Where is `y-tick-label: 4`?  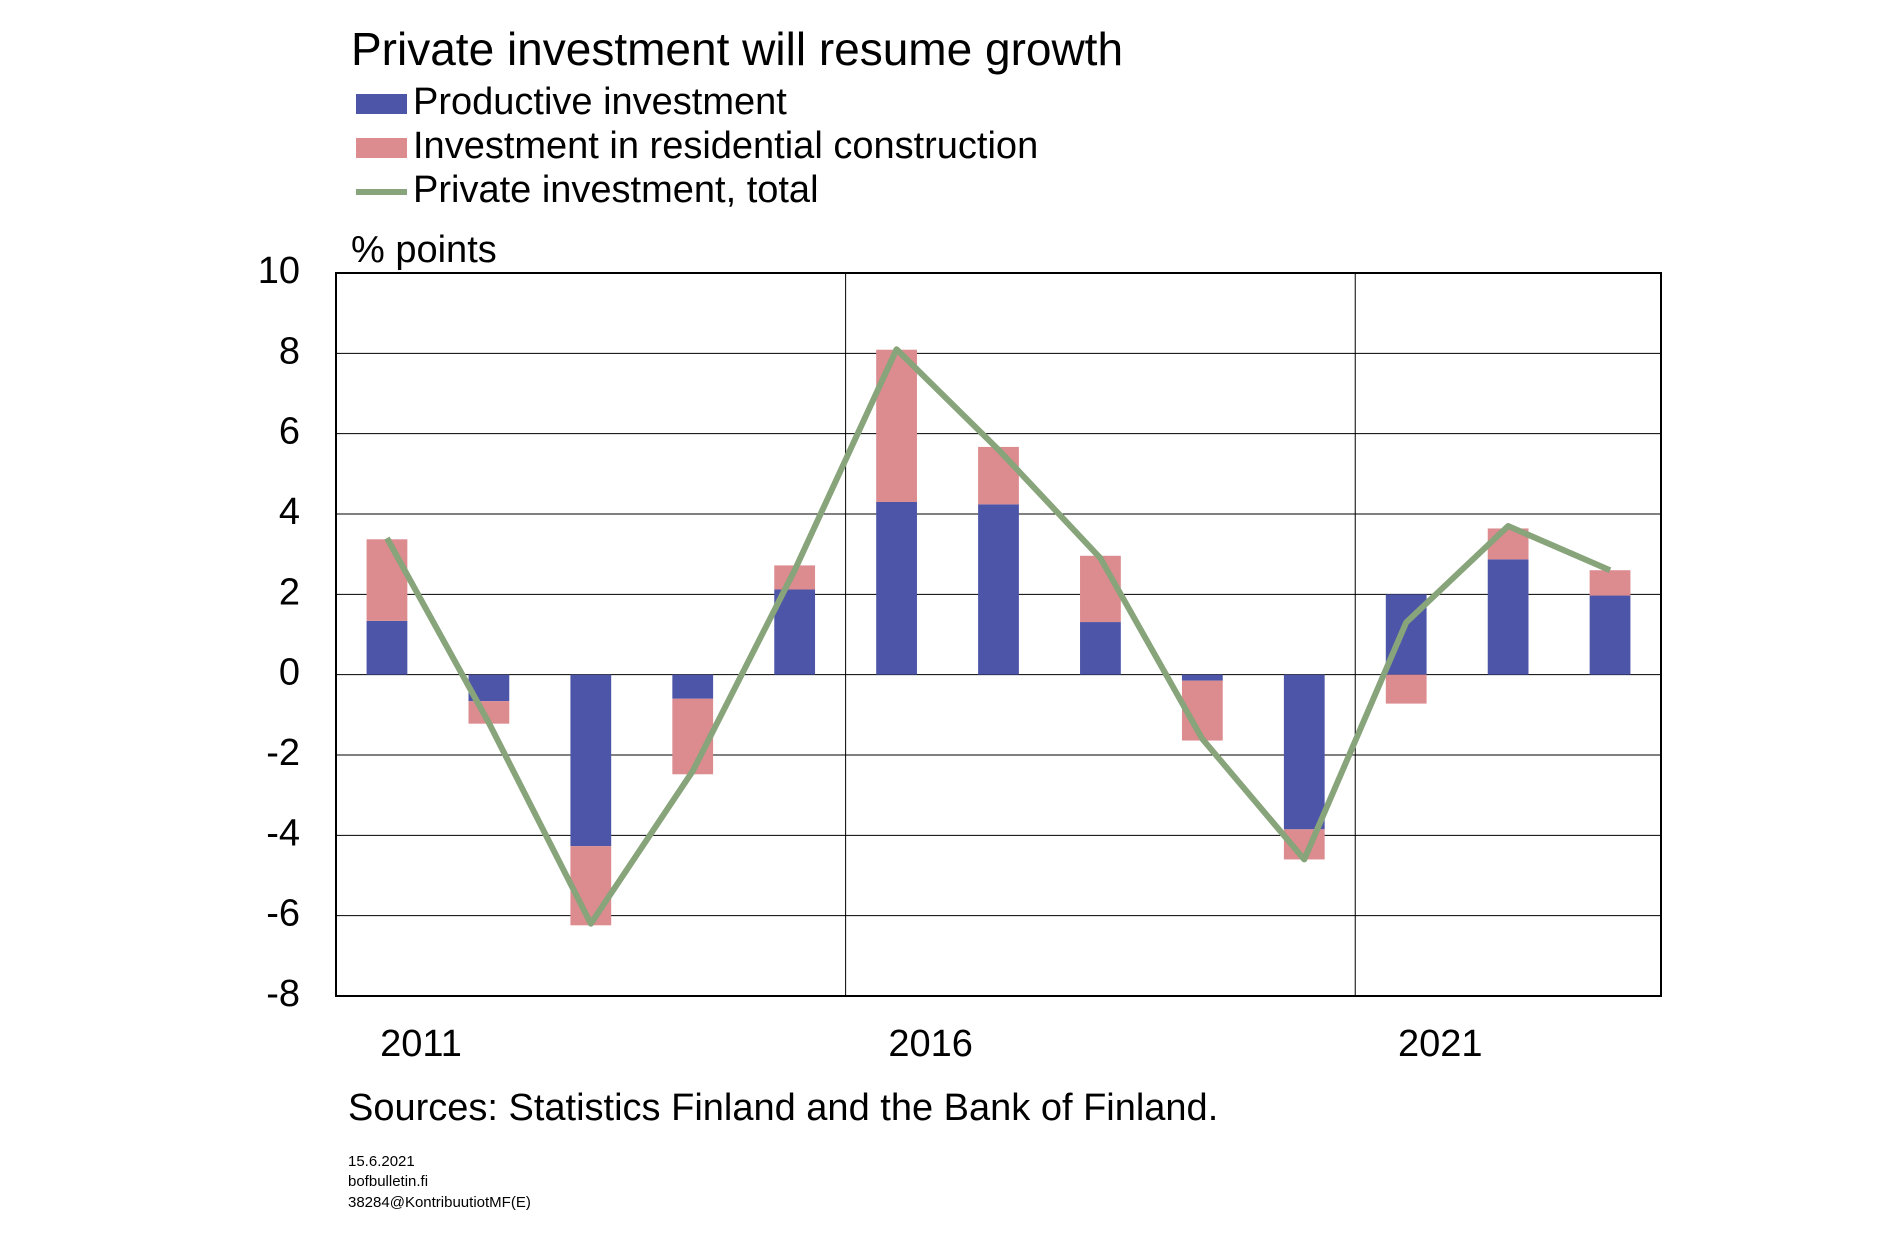 y-tick-label: 4 is located at coordinates (289, 512).